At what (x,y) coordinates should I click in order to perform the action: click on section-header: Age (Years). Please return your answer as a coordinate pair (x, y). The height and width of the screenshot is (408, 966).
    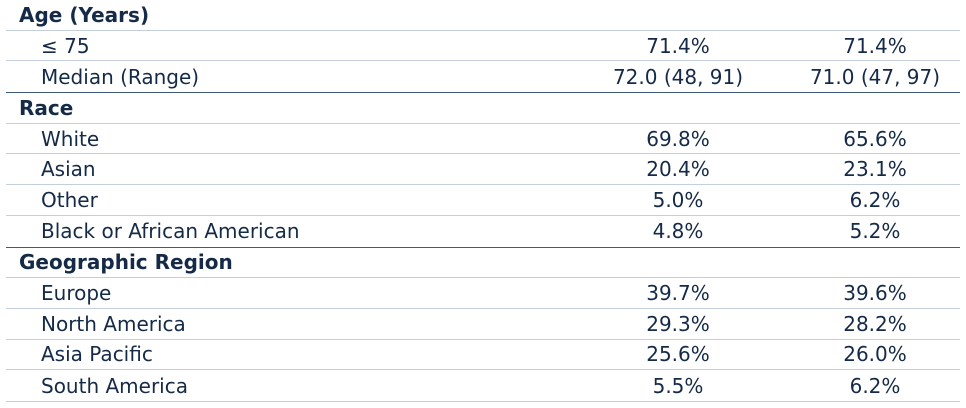
    Looking at the image, I should click on (483, 15).